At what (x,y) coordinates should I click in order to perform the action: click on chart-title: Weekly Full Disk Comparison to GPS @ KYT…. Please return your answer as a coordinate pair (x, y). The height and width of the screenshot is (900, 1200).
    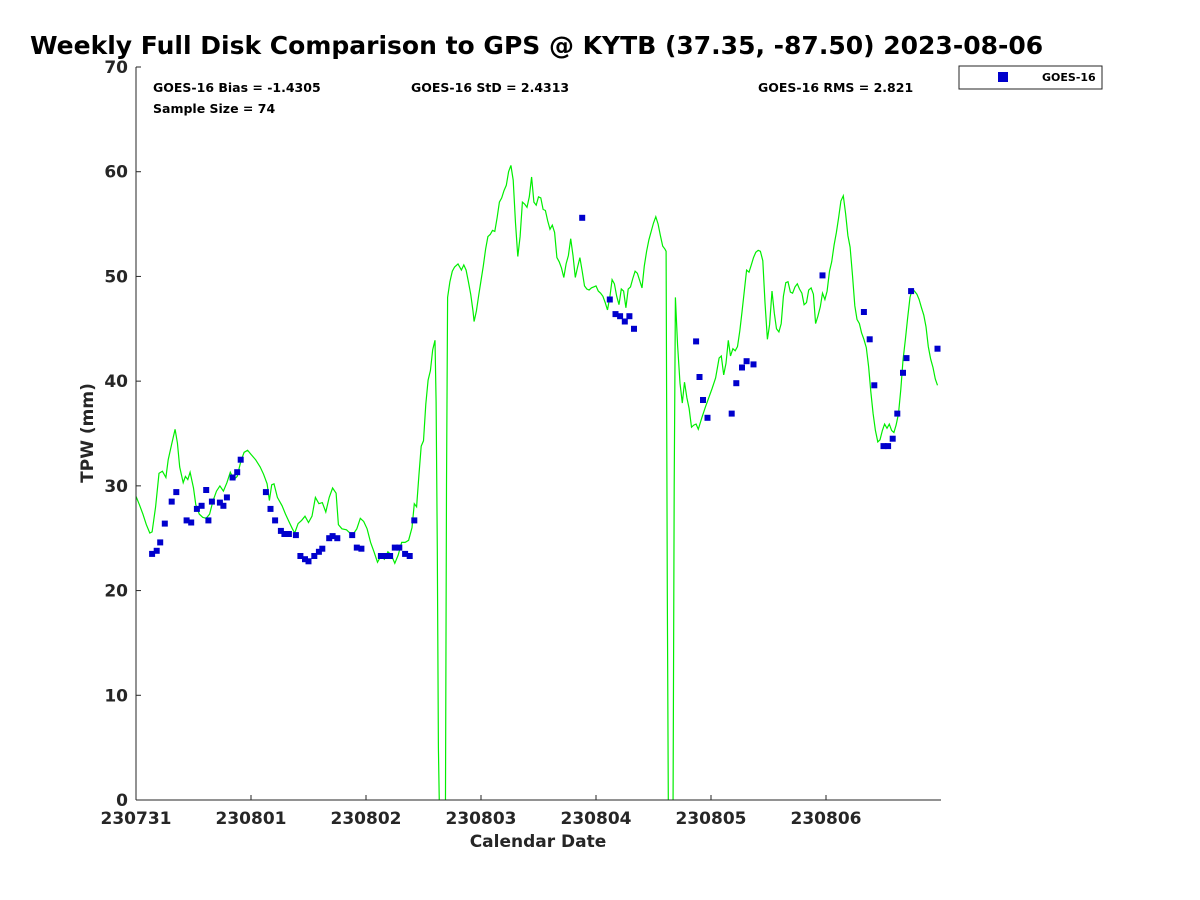
    Looking at the image, I should click on (536, 45).